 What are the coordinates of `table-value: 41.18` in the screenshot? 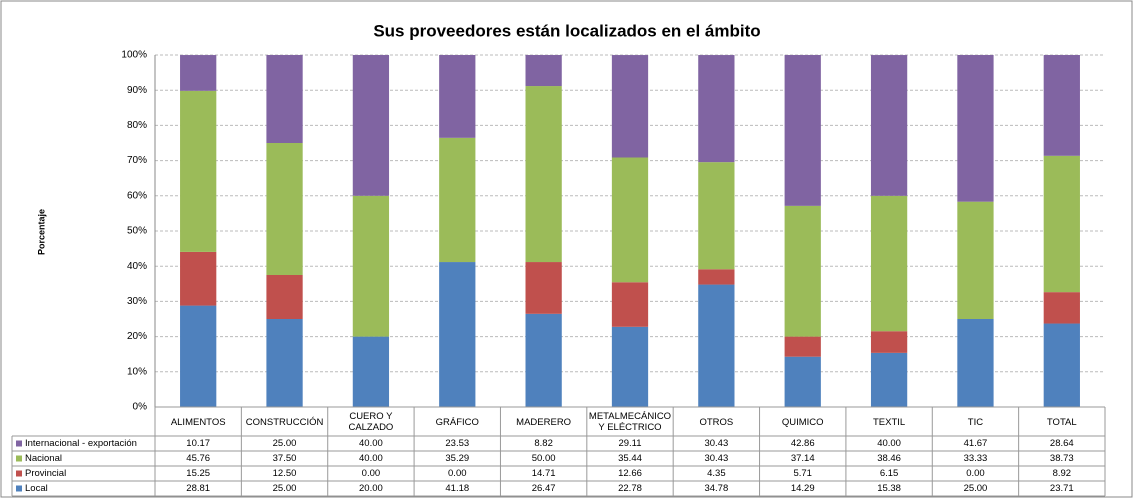 It's located at (457, 488).